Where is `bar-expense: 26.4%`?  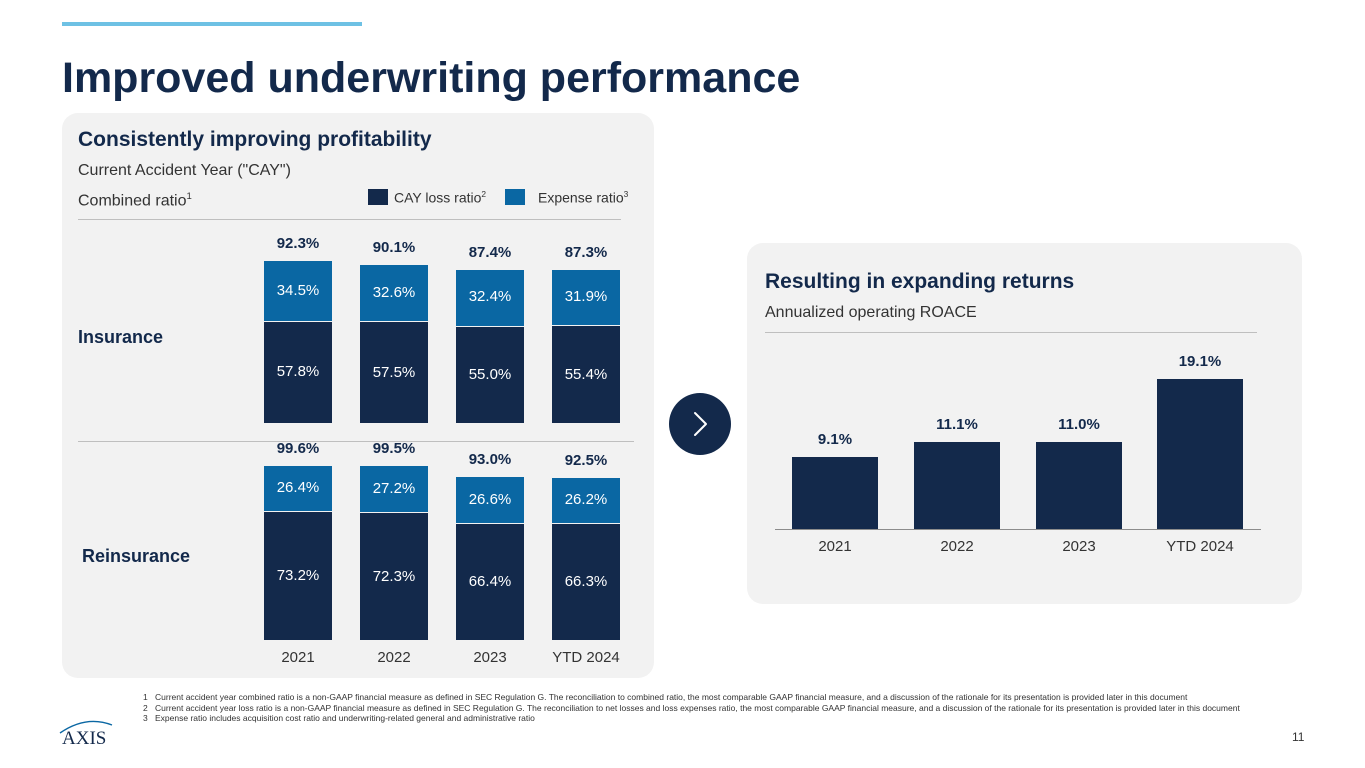
bar-expense: 26.4% is located at coordinates (298, 488).